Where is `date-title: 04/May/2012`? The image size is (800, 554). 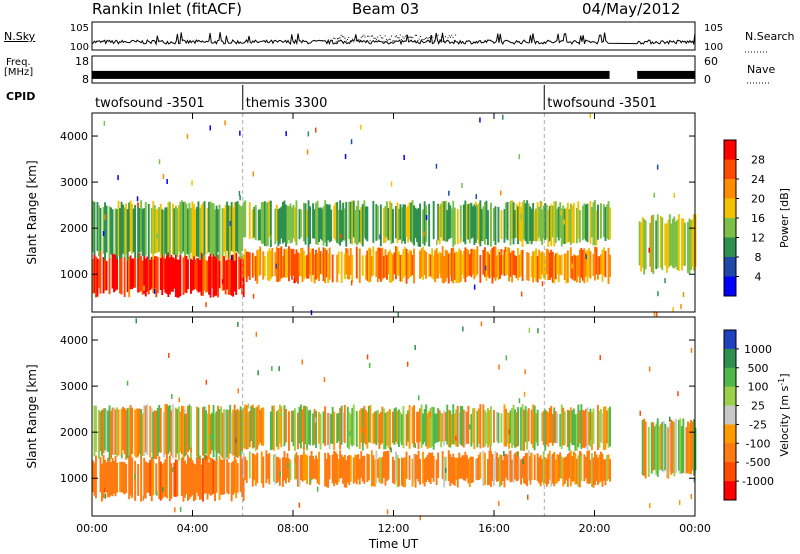 date-title: 04/May/2012 is located at coordinates (631, 9).